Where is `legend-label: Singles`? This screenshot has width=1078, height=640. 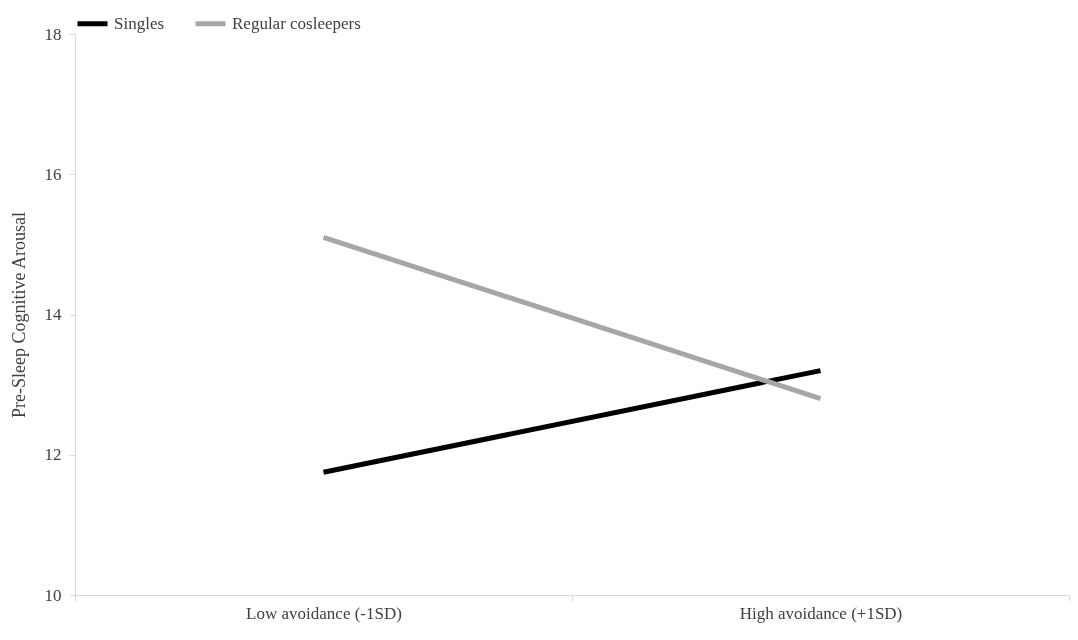 legend-label: Singles is located at coordinates (139, 23).